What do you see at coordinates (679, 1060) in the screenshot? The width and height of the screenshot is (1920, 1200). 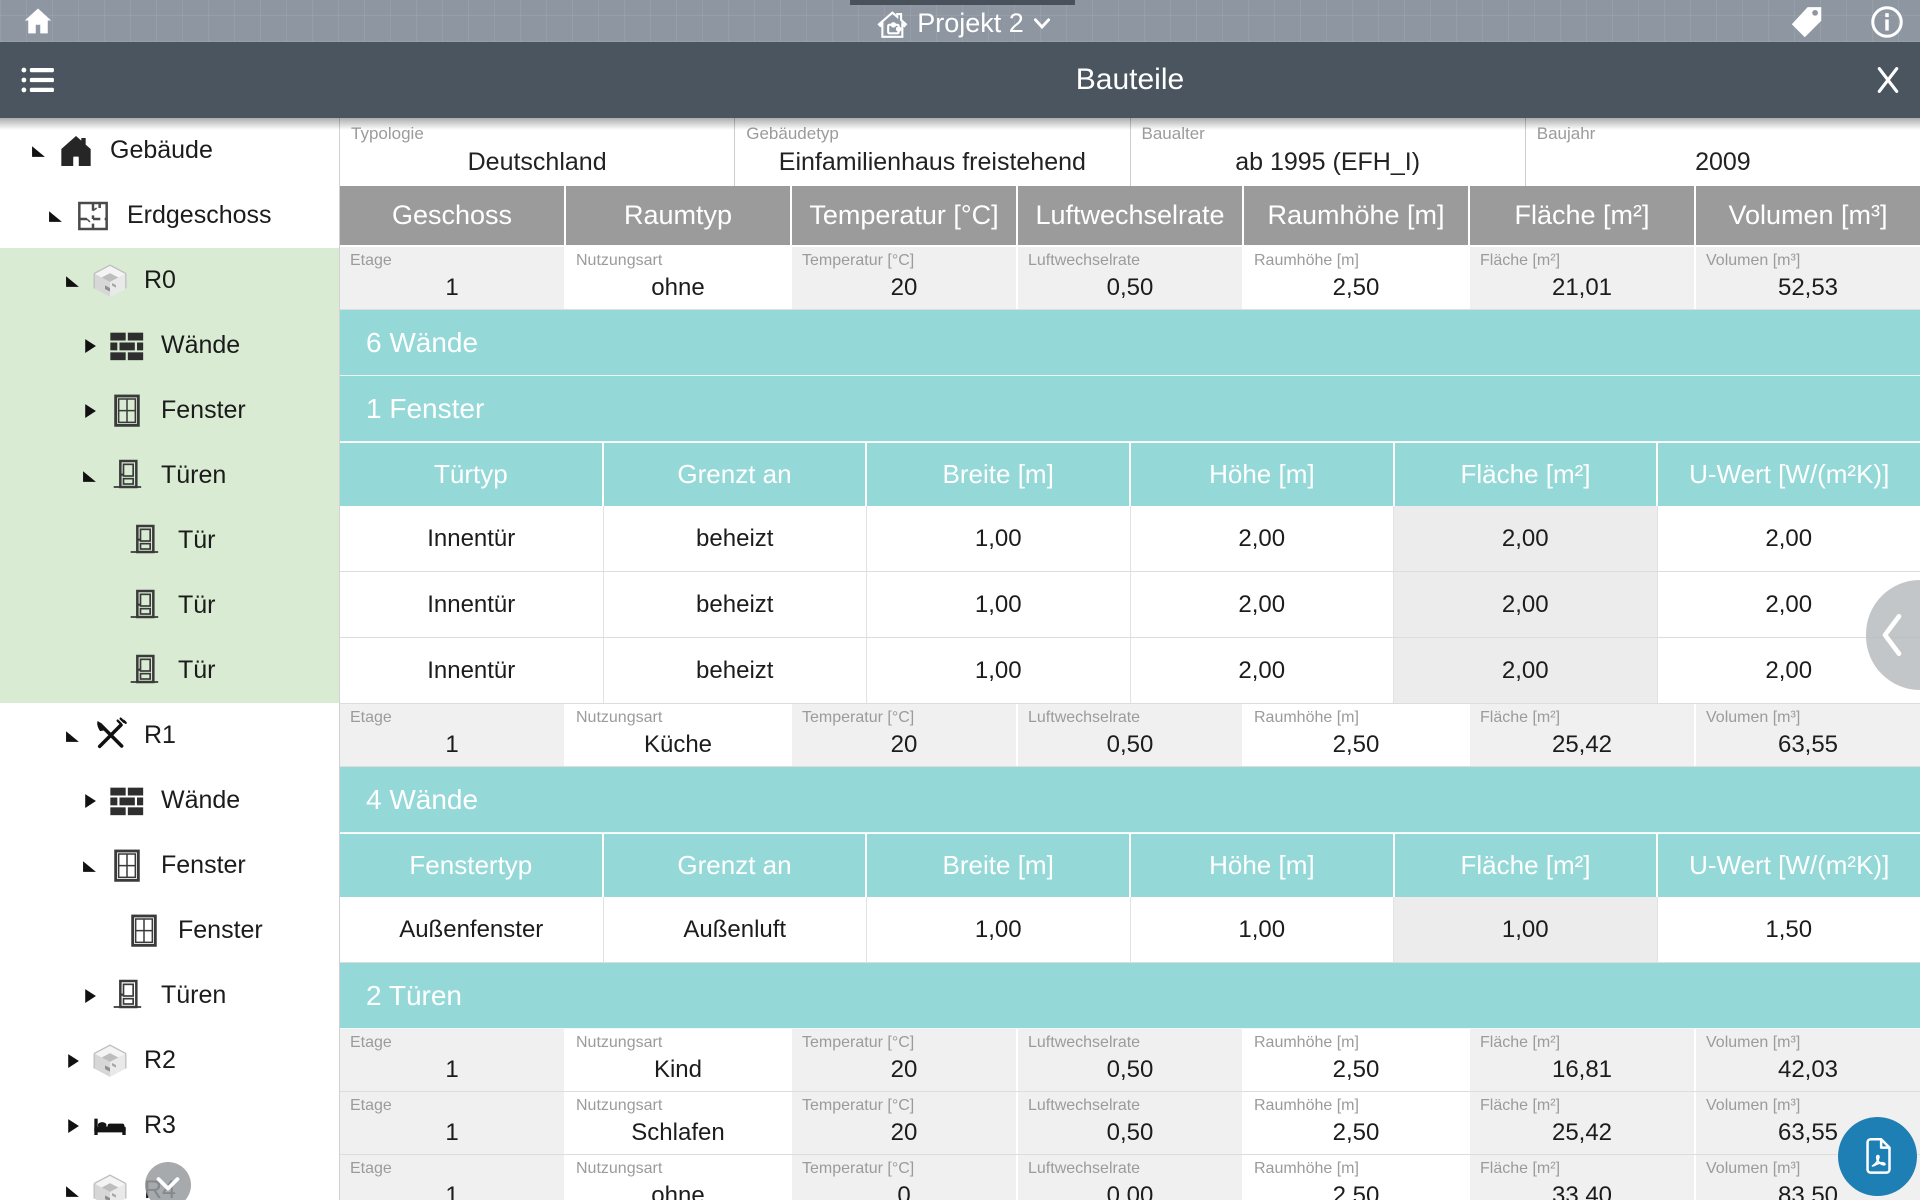 I see `cell-nutzungsart: Nutzungsart Kind` at bounding box center [679, 1060].